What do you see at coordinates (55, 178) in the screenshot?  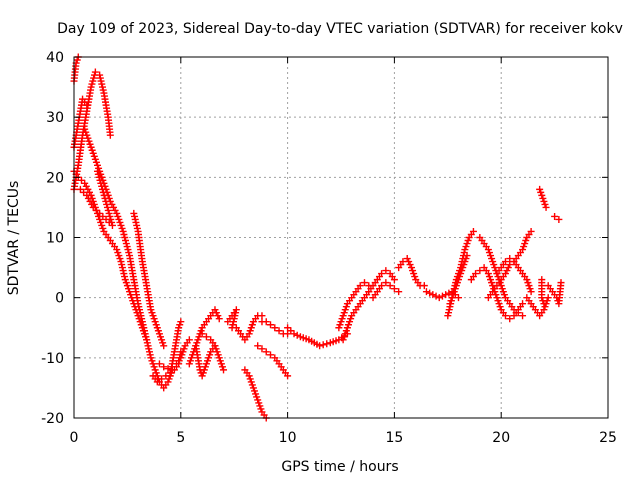 I see `y-tick-label-4: 20` at bounding box center [55, 178].